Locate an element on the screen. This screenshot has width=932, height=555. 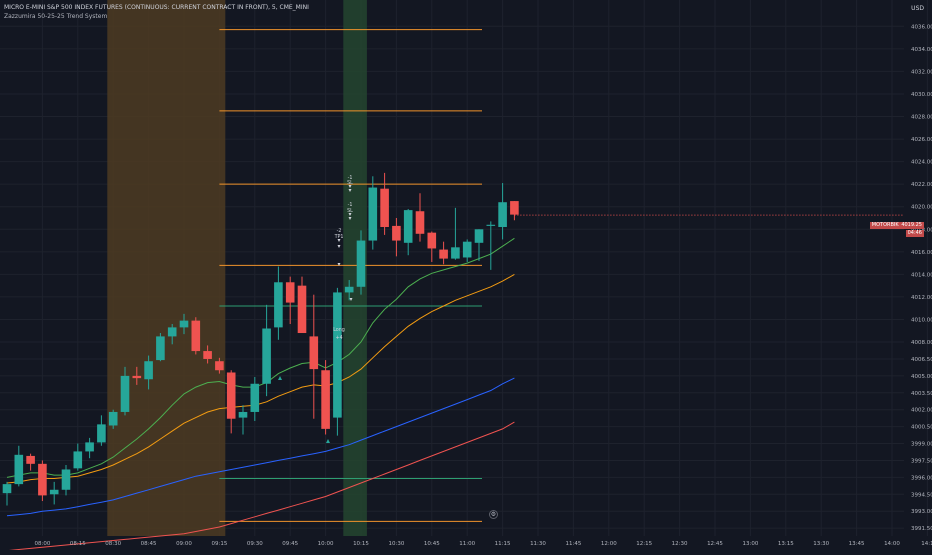
time-axis-label: 08:30 is located at coordinates (113, 544).